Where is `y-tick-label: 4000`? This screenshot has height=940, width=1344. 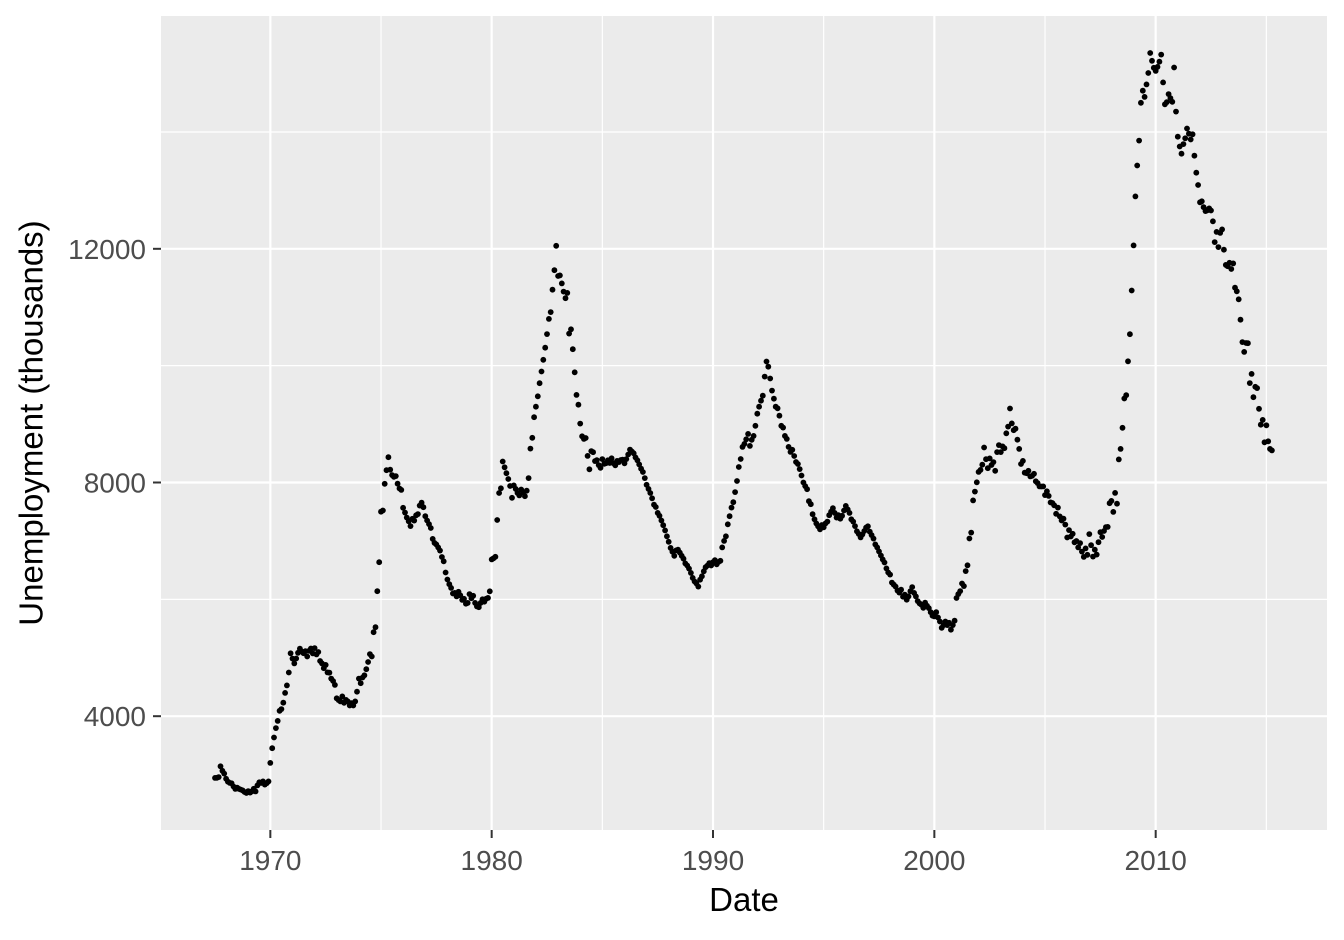
y-tick-label: 4000 is located at coordinates (115, 716).